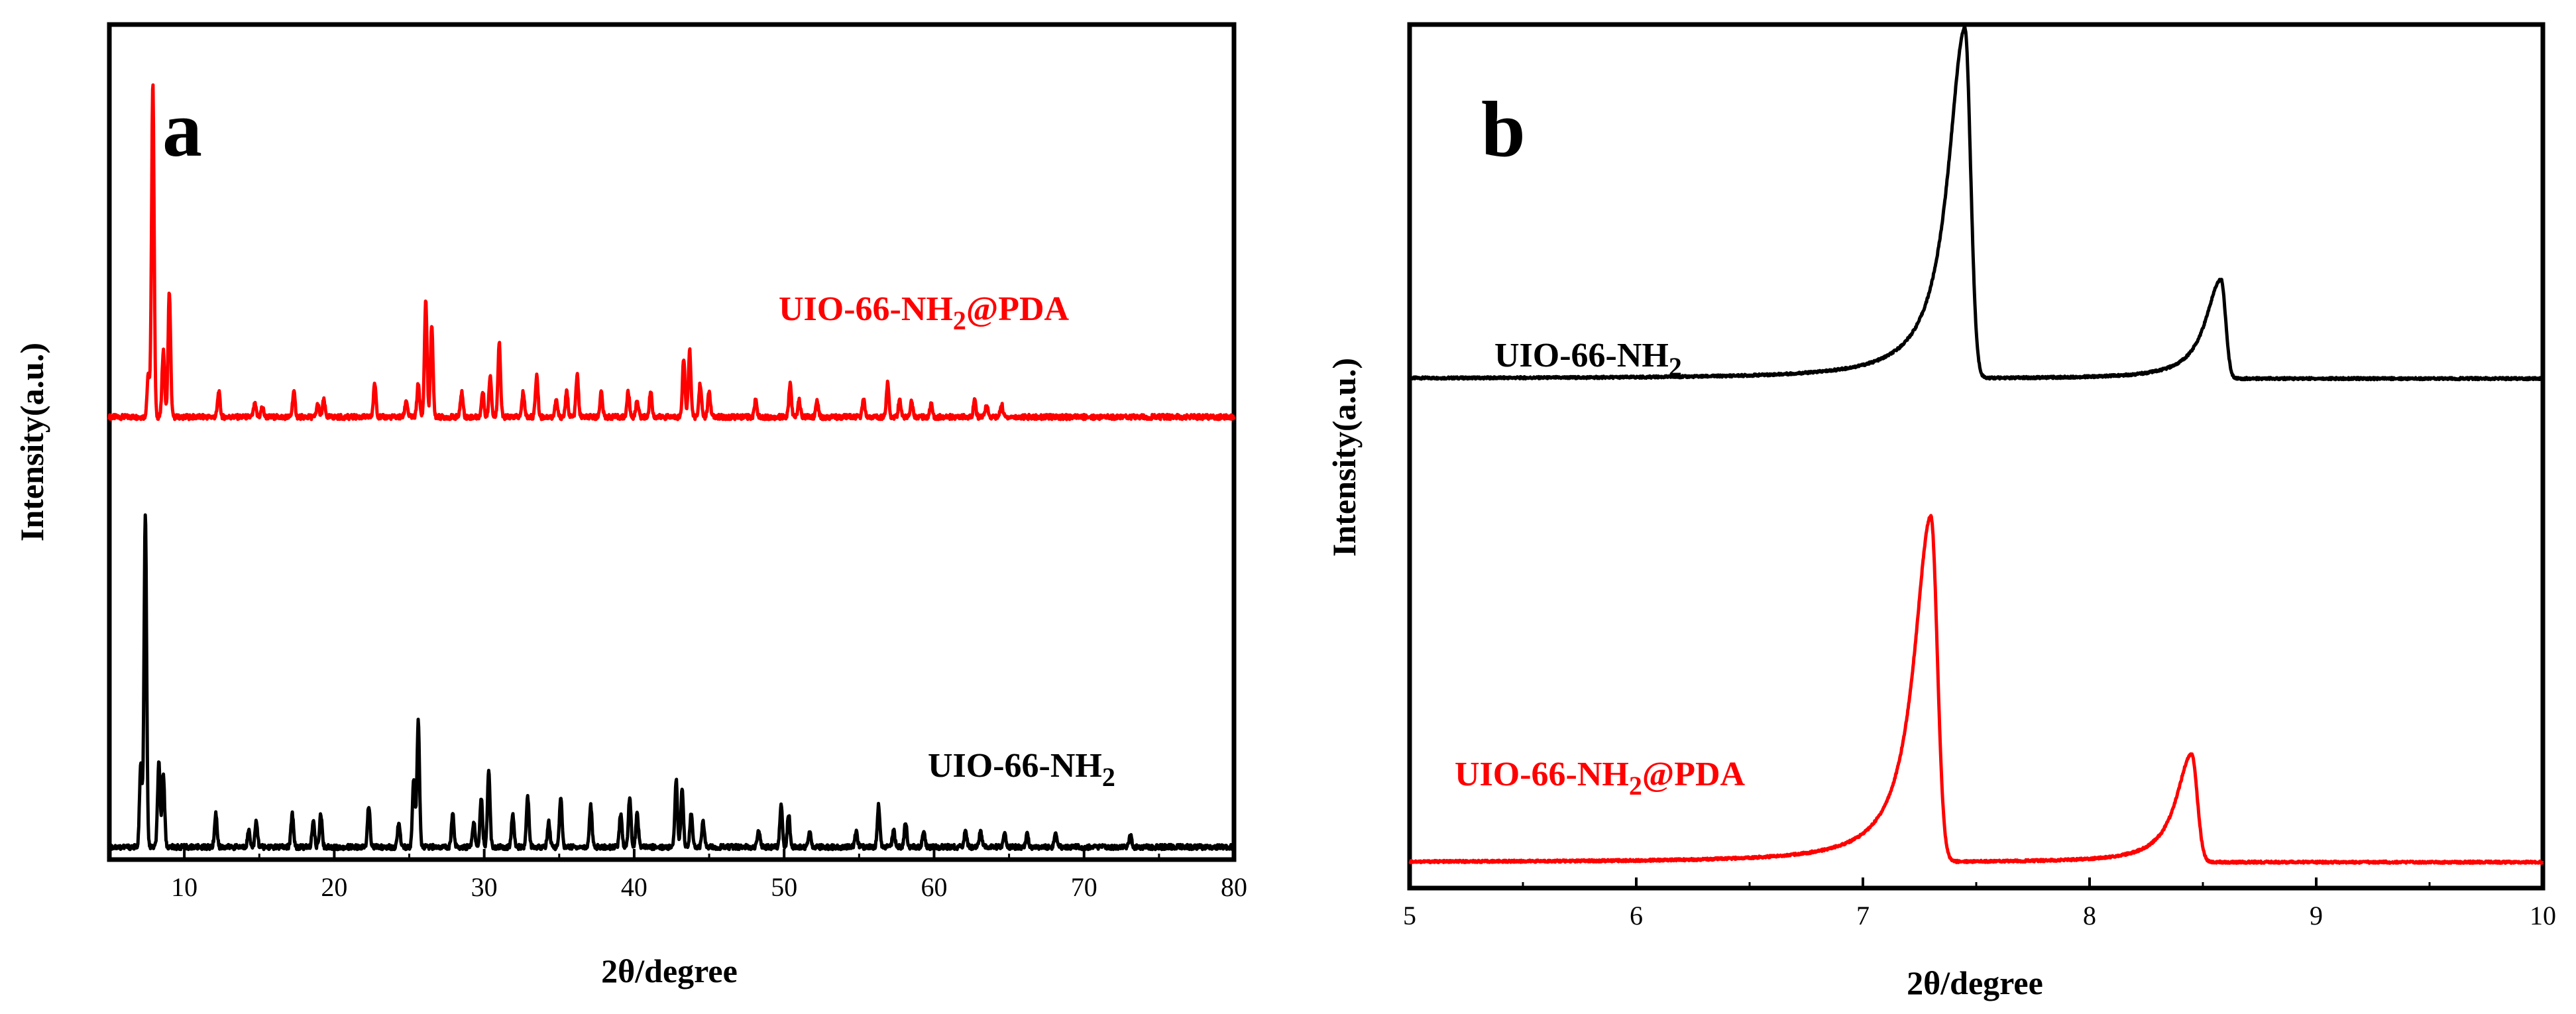  I want to click on x-tick-label: 8, so click(2089, 915).